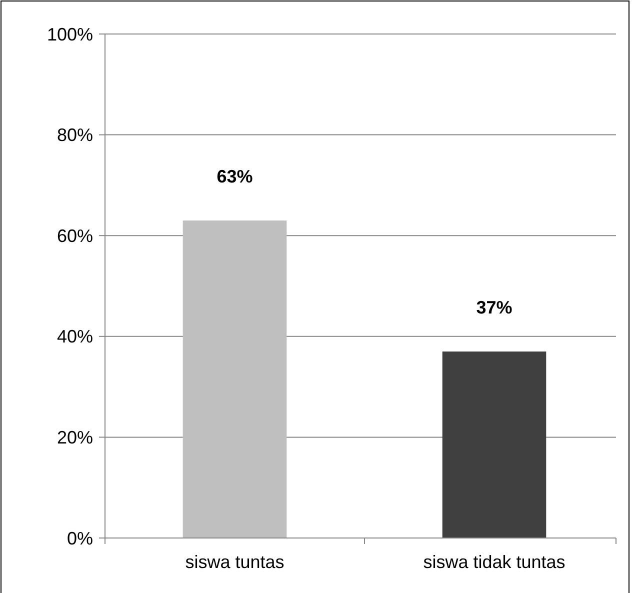 This screenshot has height=593, width=636. I want to click on y-tick-label: 40%, so click(74, 336).